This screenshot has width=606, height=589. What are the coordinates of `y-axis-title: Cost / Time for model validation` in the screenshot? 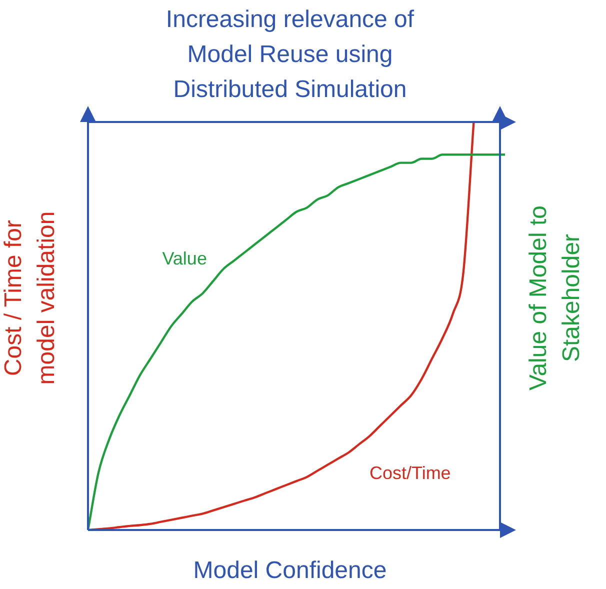 It's located at (30, 298).